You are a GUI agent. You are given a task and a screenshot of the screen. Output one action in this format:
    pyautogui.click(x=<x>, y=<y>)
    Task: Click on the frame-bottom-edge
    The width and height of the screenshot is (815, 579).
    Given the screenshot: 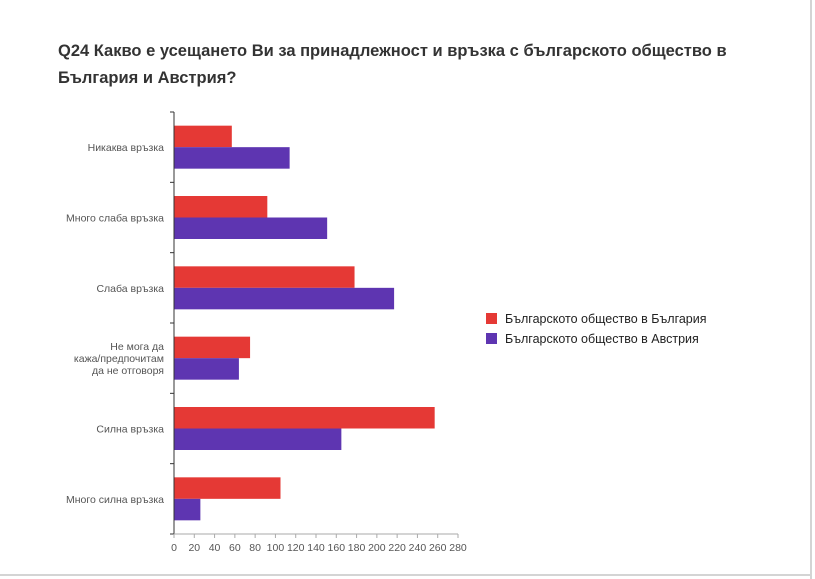 What is the action you would take?
    pyautogui.click(x=406, y=575)
    